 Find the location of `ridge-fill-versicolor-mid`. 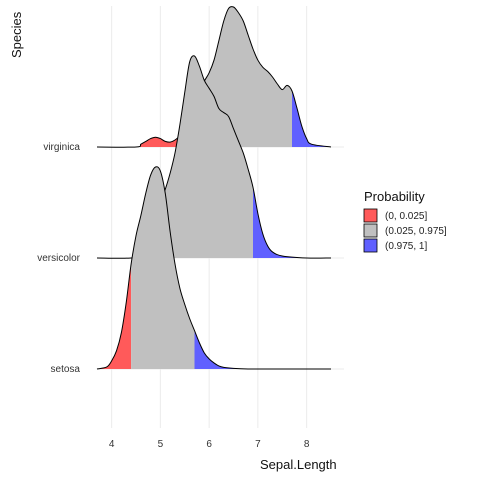

ridge-fill-versicolor-mid is located at coordinates (206, 156).